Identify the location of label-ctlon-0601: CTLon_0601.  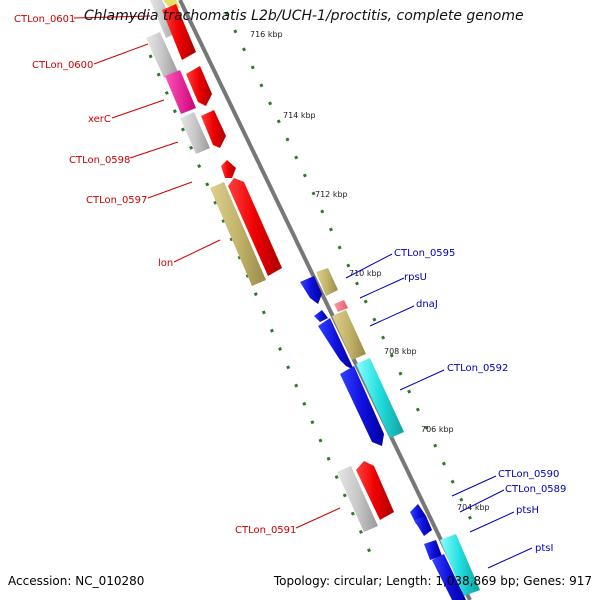
(44, 19).